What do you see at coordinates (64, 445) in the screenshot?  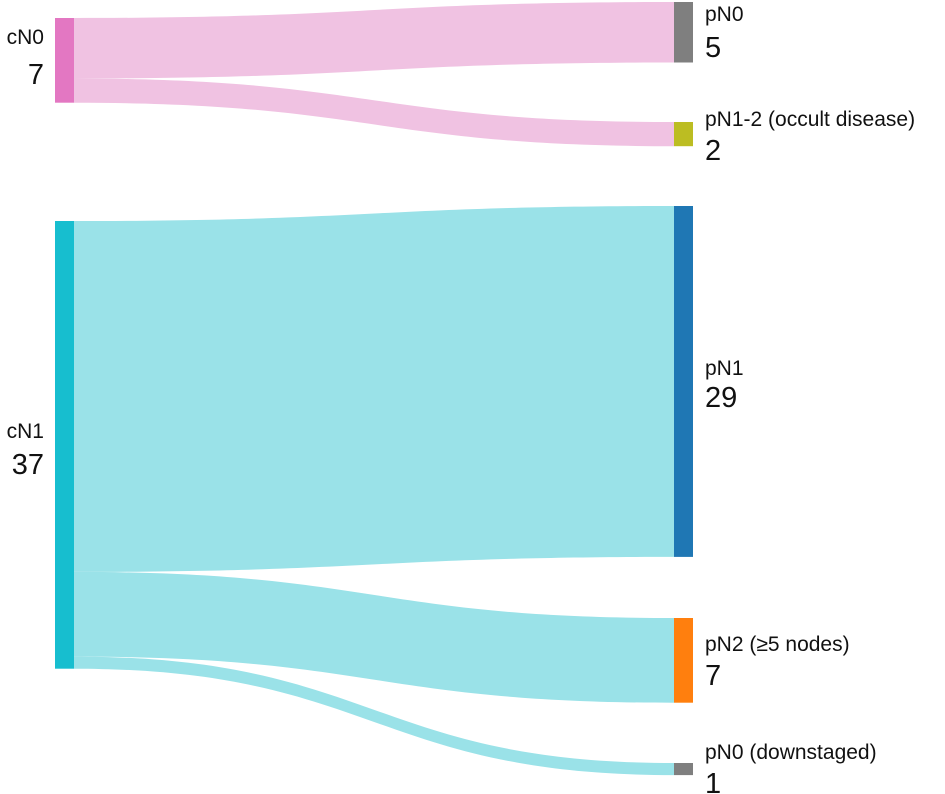 I see `node-cN1` at bounding box center [64, 445].